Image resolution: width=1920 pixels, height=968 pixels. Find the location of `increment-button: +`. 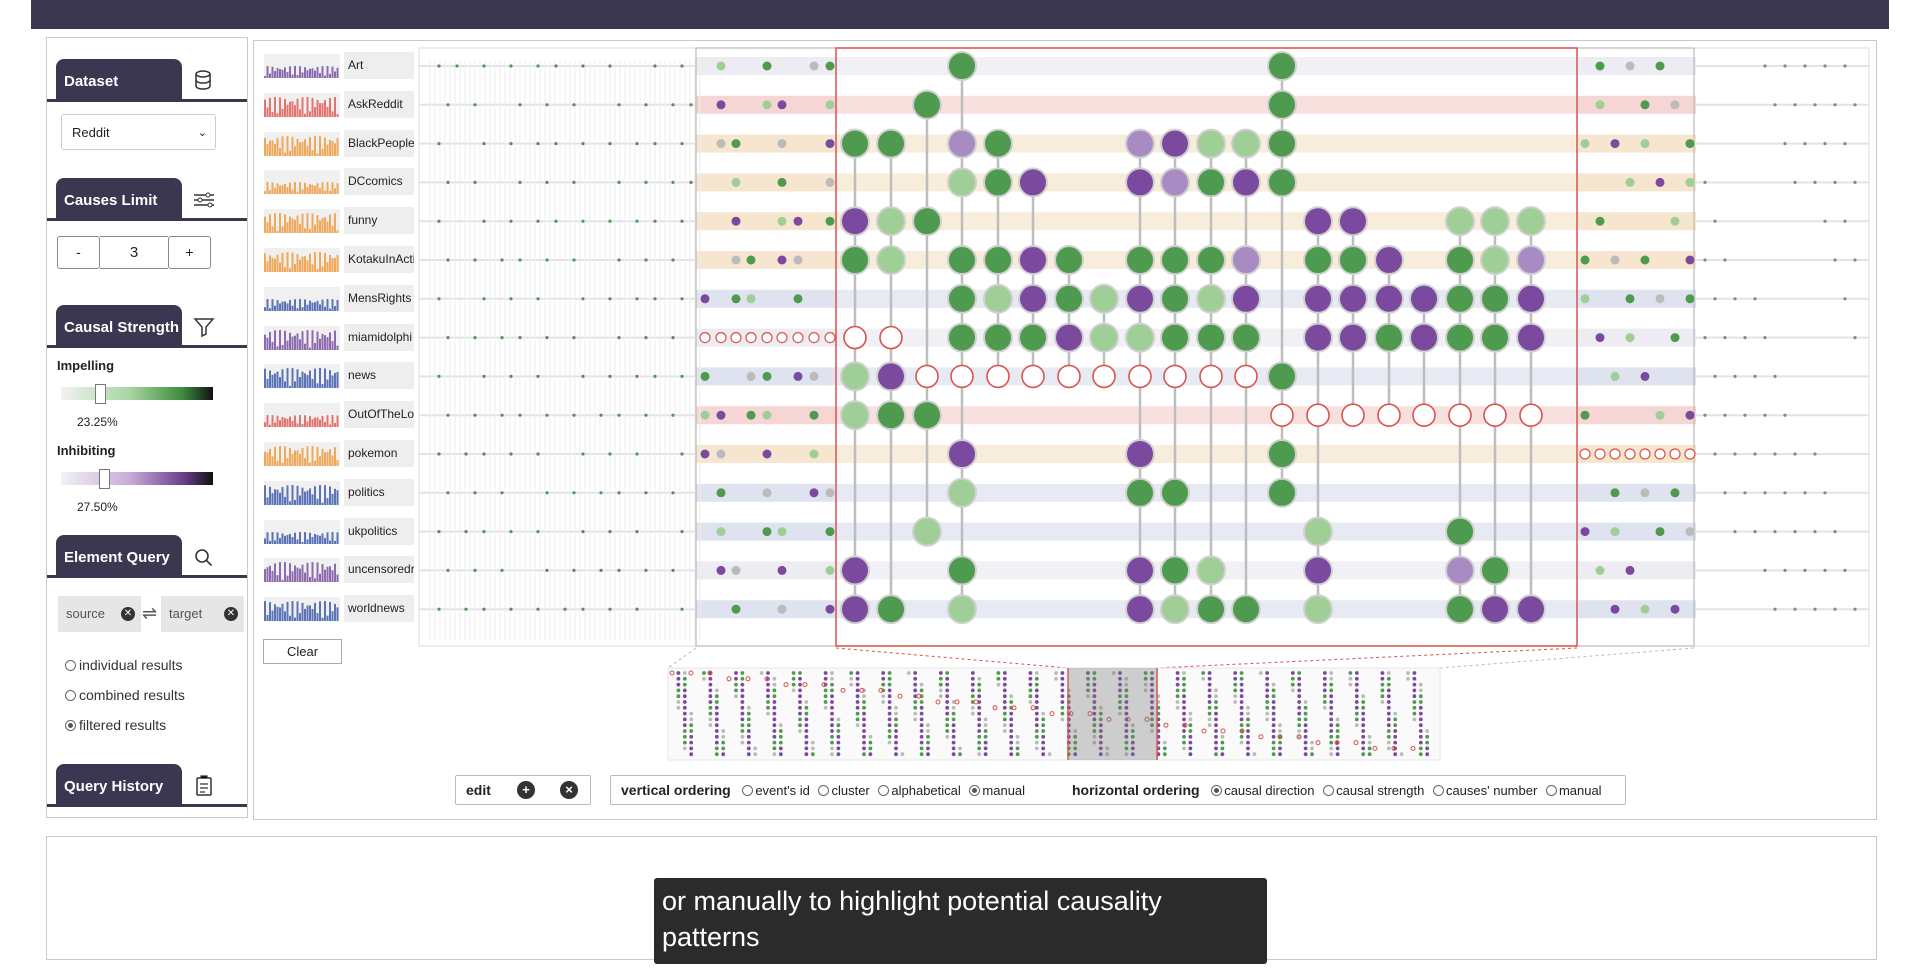

increment-button: + is located at coordinates (189, 252).